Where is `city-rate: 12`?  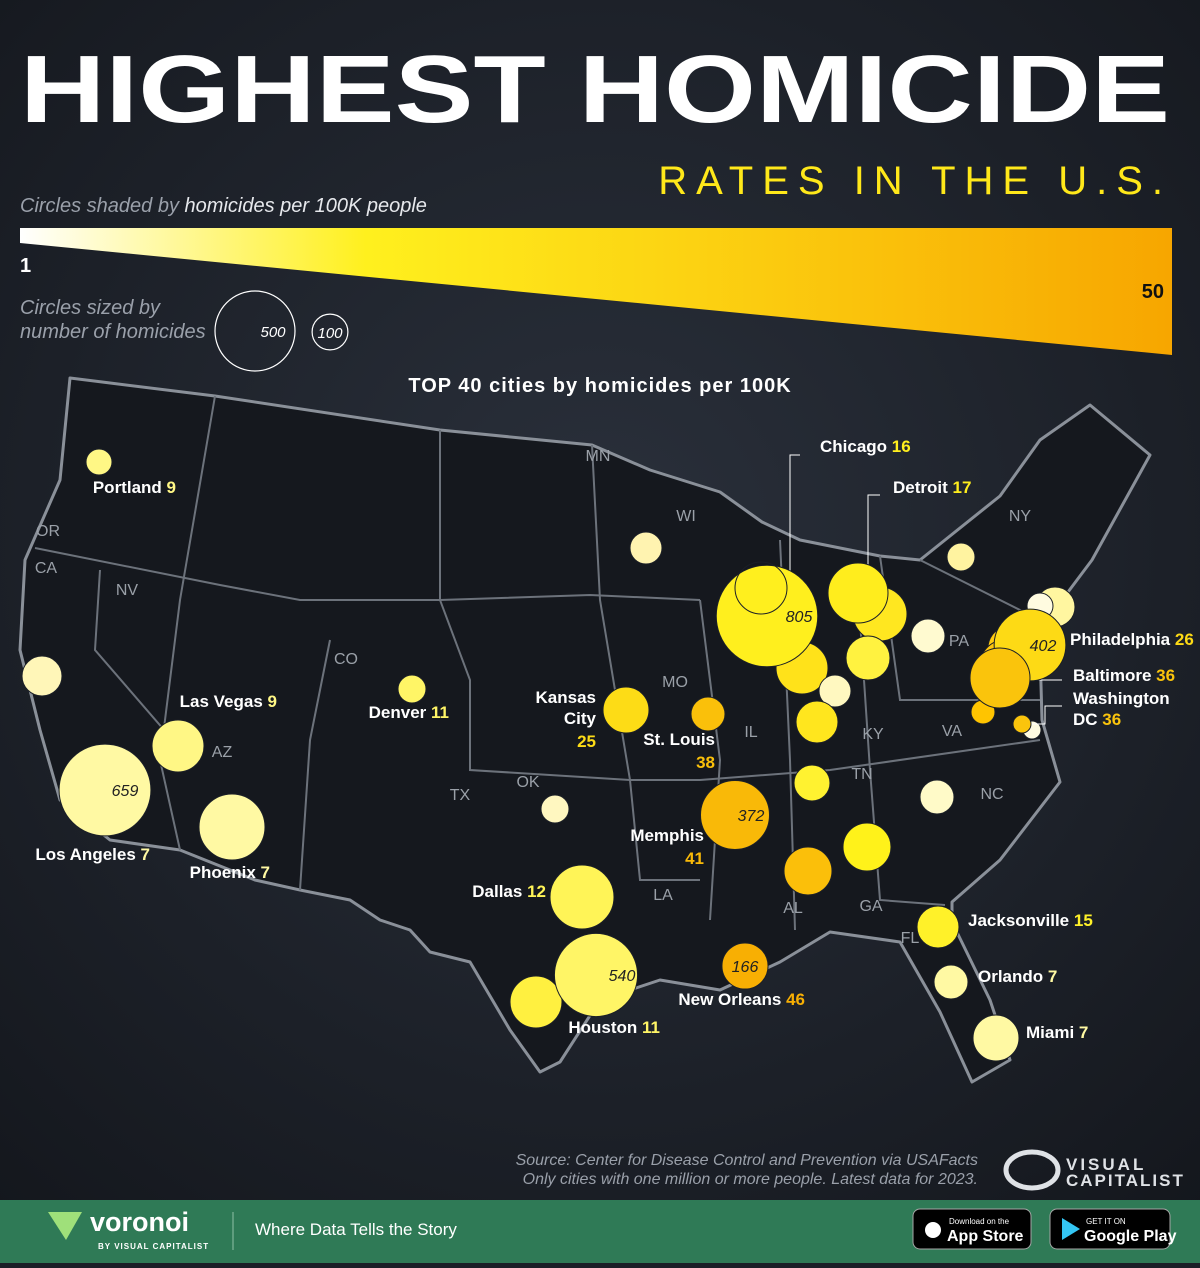 city-rate: 12 is located at coordinates (536, 891).